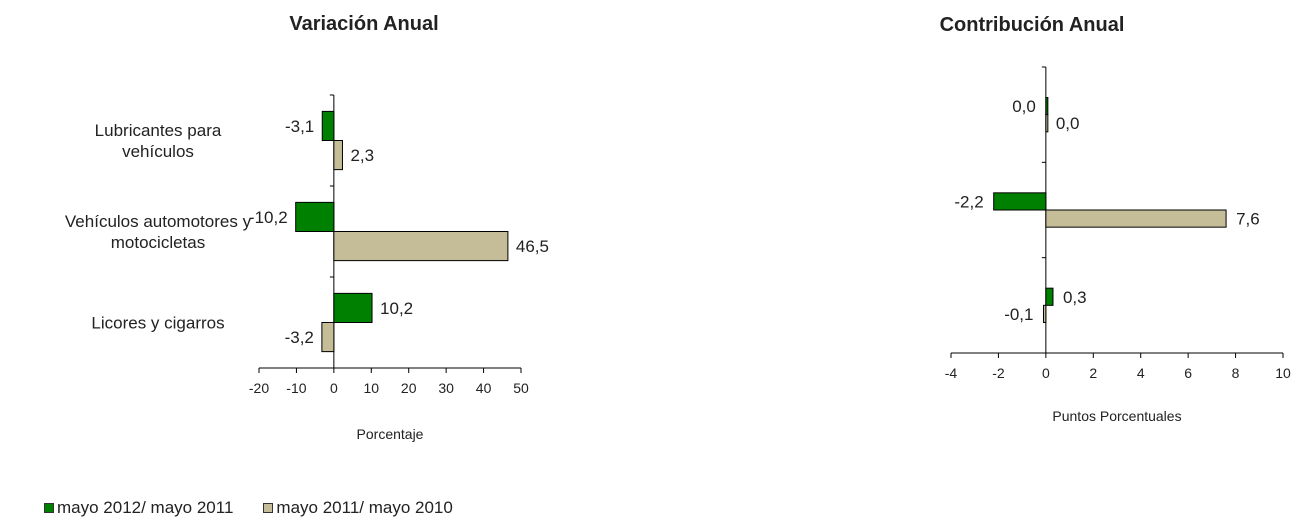  I want to click on c1-x-tick-label: 2, so click(1093, 373).